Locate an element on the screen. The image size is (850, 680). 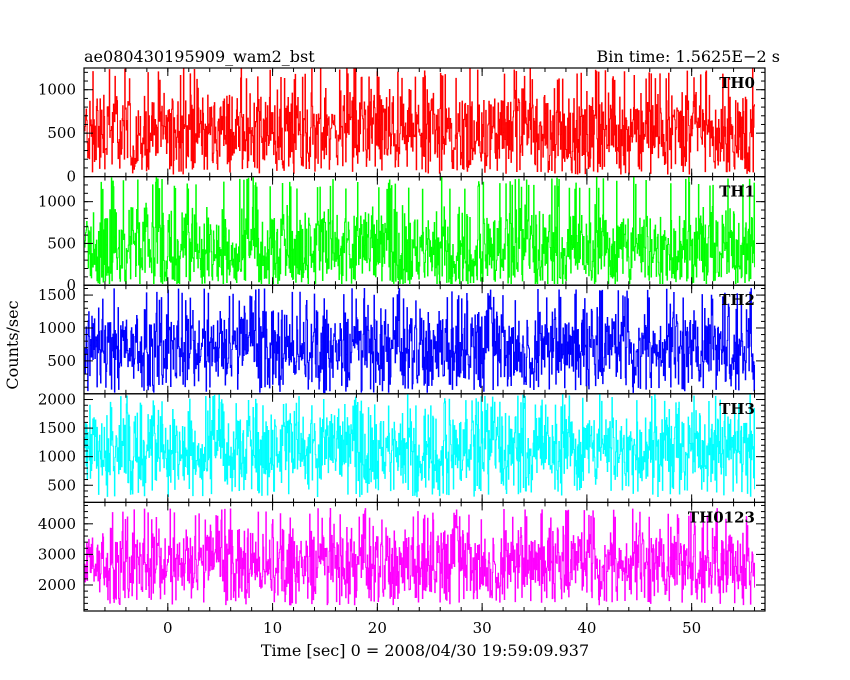
panel-th0123: 2000 3000 4000 TH0123 is located at coordinates (402, 556).